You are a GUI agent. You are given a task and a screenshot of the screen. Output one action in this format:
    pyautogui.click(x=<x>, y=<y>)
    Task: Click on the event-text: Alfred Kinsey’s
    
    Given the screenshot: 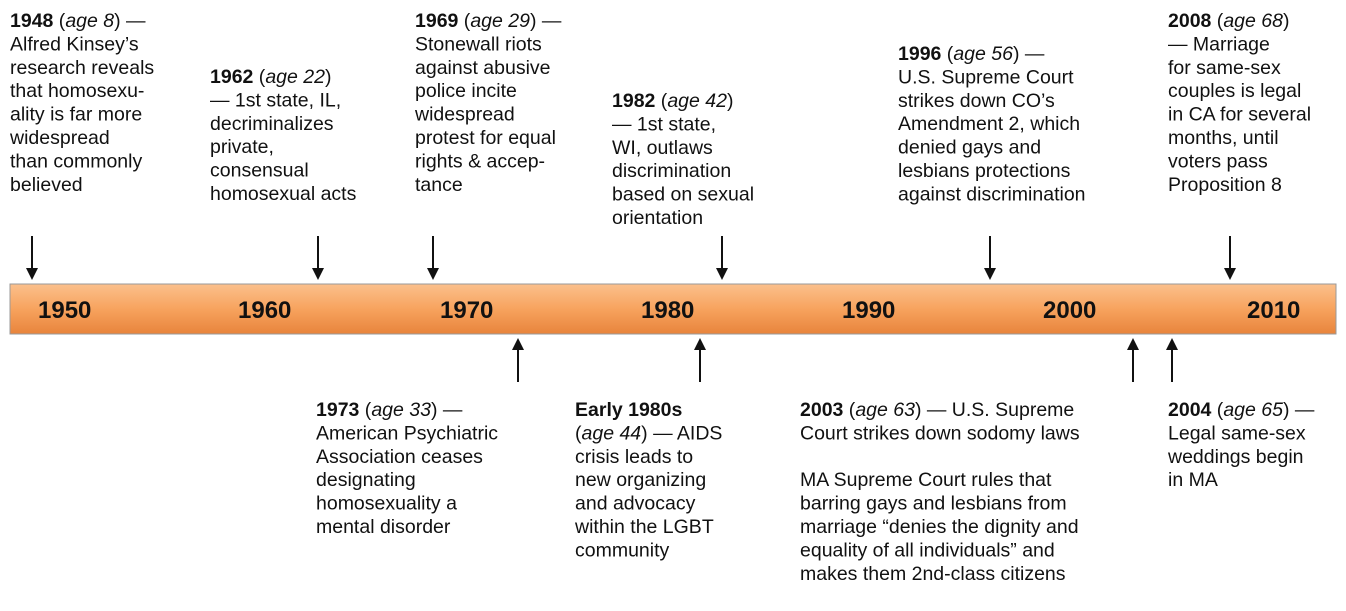 What is the action you would take?
    pyautogui.click(x=74, y=44)
    